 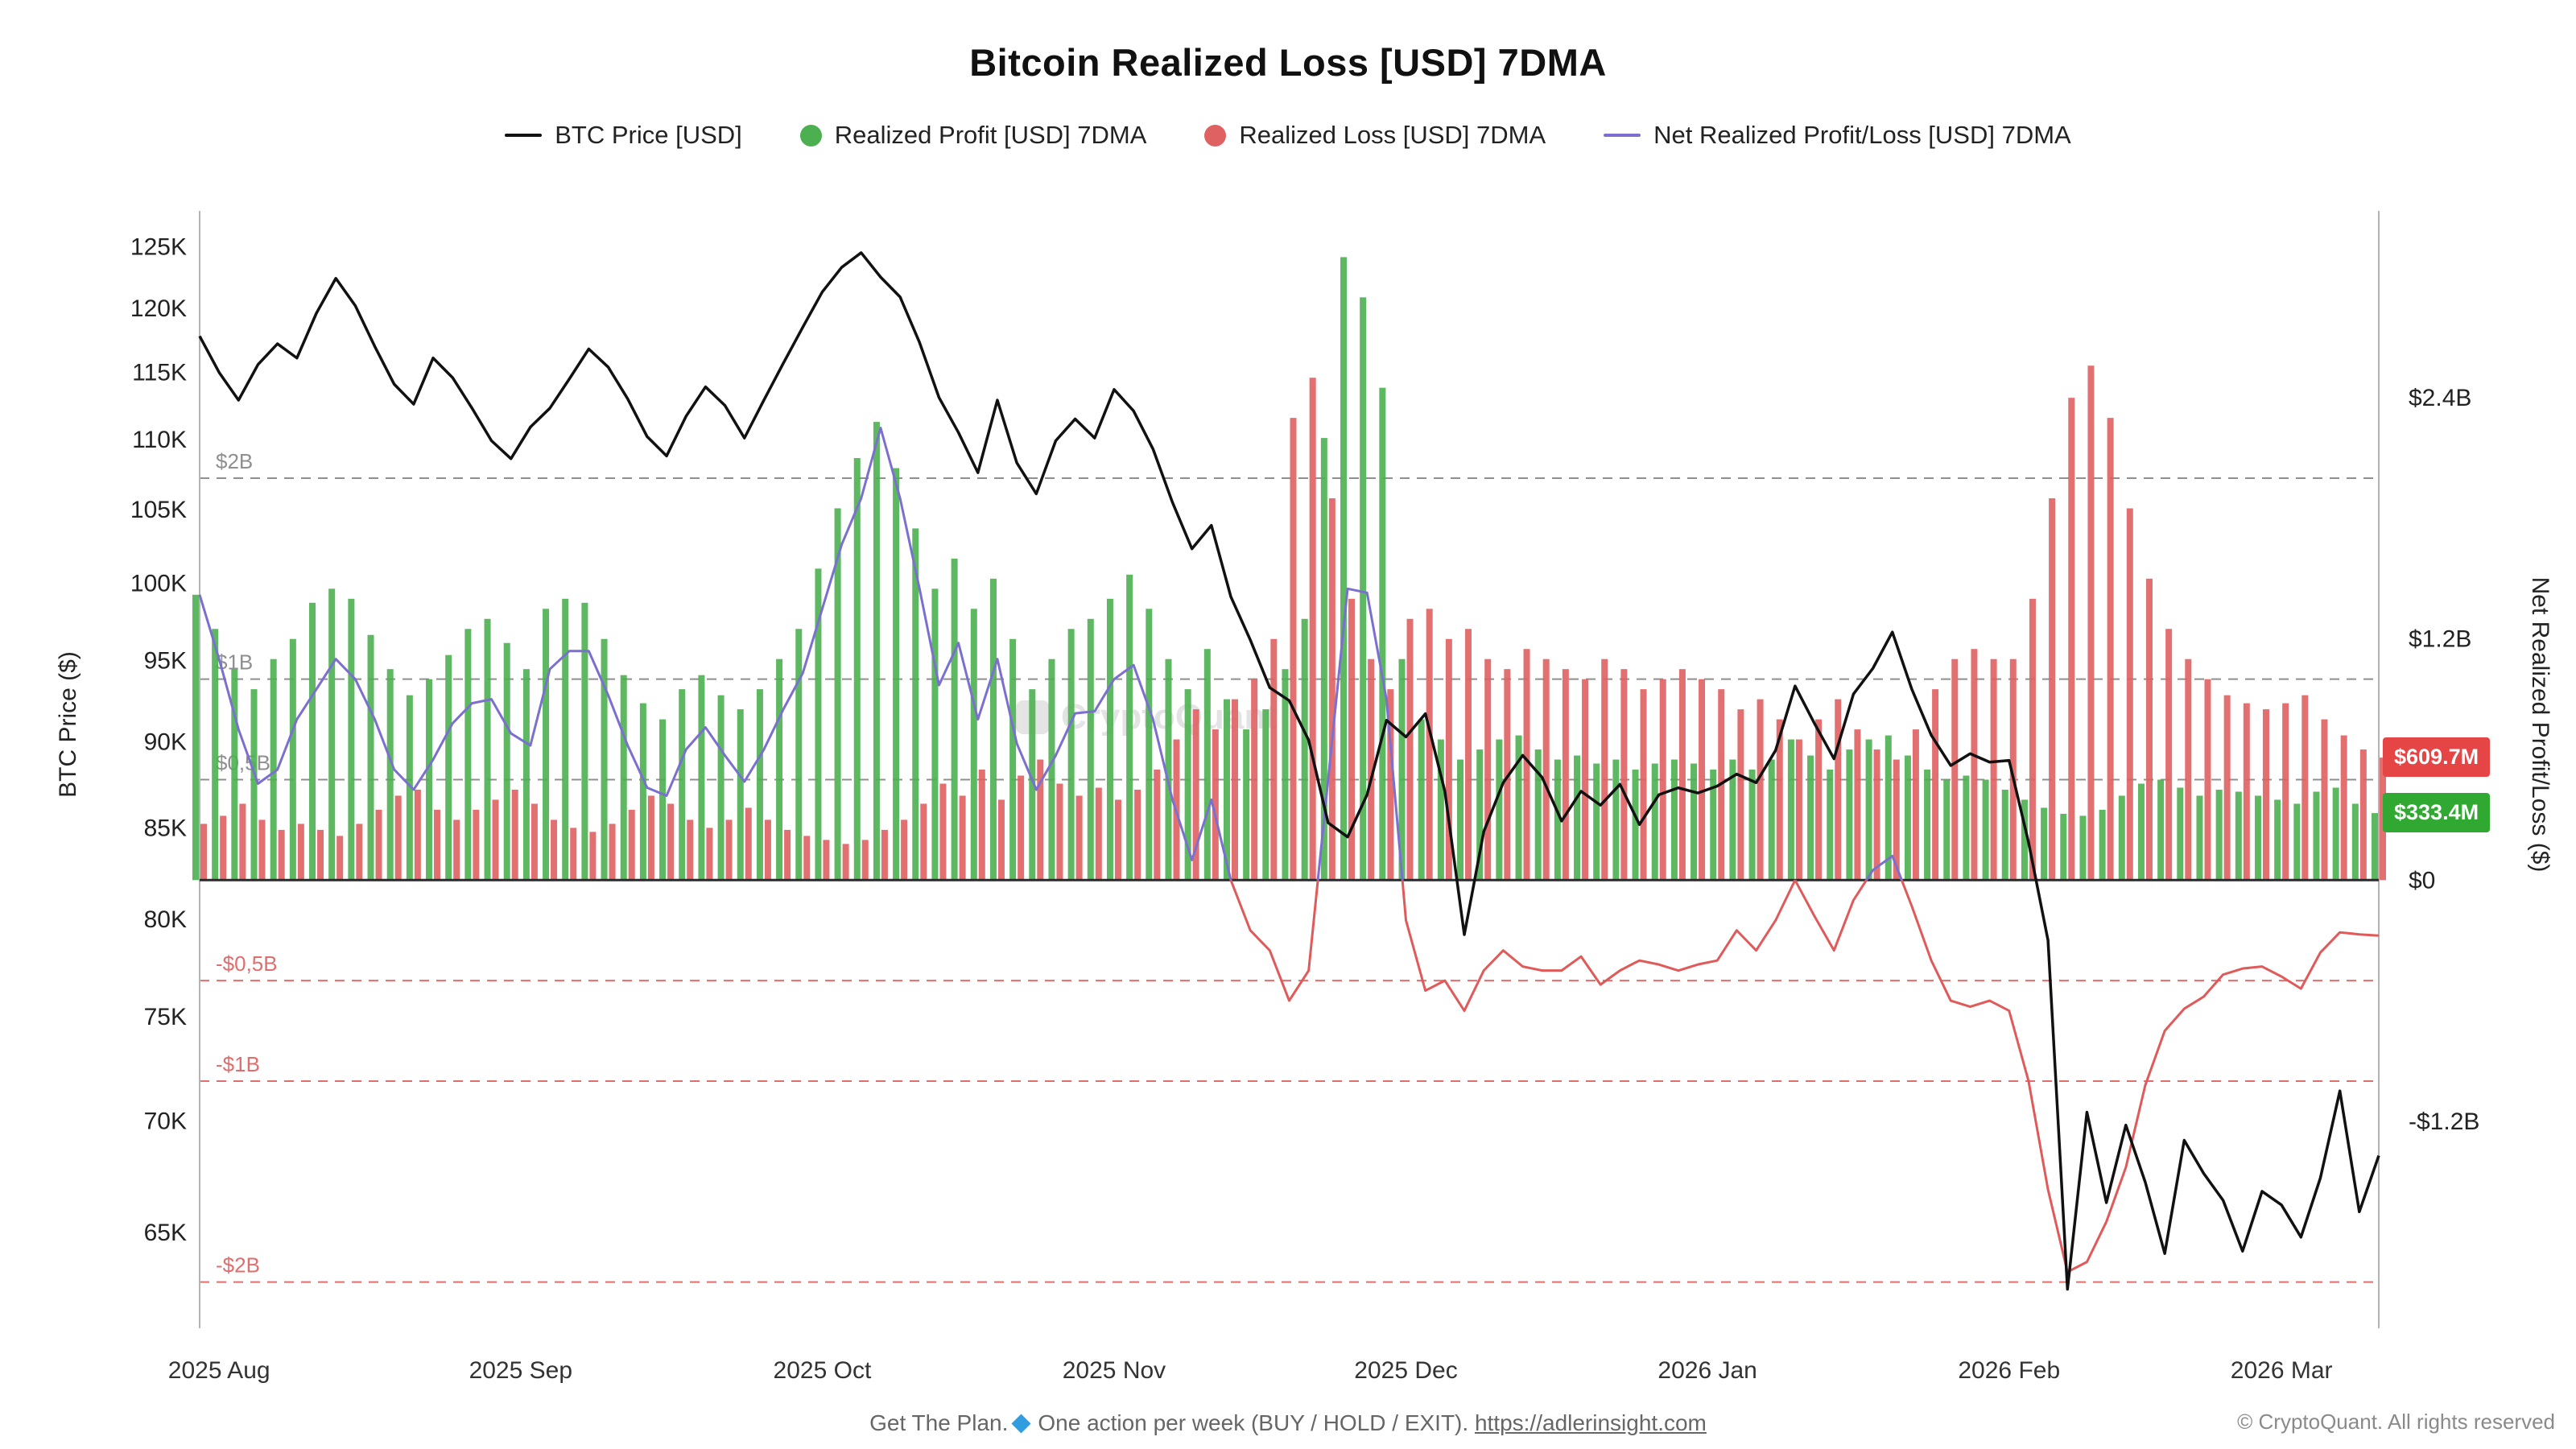 I want to click on legend-item-realized-profit-usd-7dma: Realized Profit [USD] 7DMA, so click(x=972, y=135).